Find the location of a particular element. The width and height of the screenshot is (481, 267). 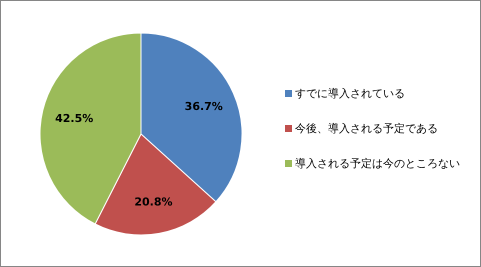

legend-label: 導入される予定は今のところない is located at coordinates (377, 163).